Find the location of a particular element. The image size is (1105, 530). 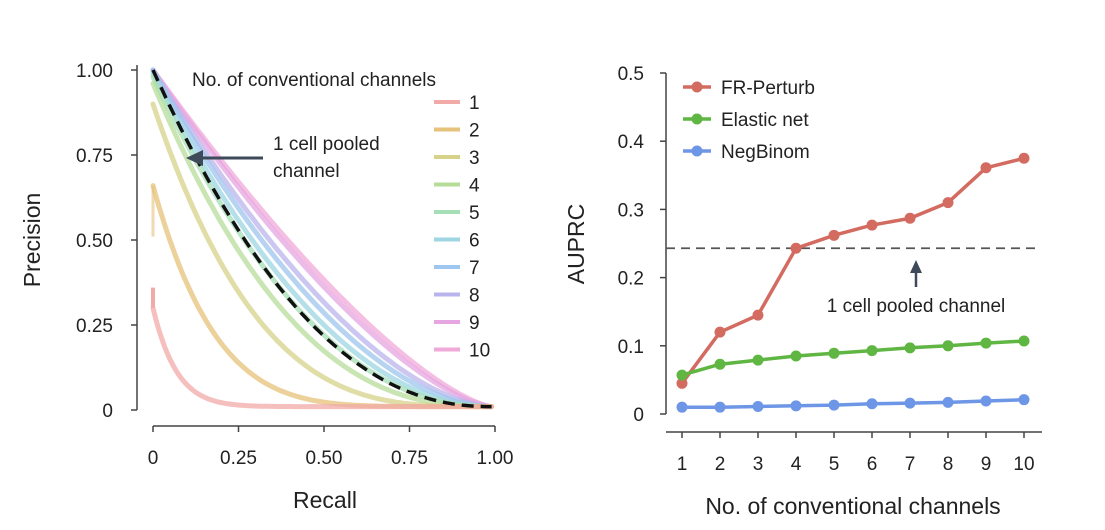

right-y-tick-label: 0.4 is located at coordinates (631, 142).